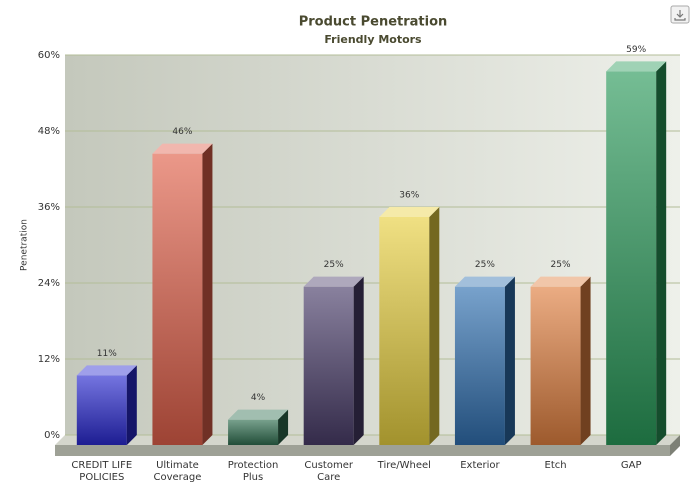  Describe the element at coordinates (253, 471) in the screenshot. I see `x-tick-label: Protection Plus` at that location.